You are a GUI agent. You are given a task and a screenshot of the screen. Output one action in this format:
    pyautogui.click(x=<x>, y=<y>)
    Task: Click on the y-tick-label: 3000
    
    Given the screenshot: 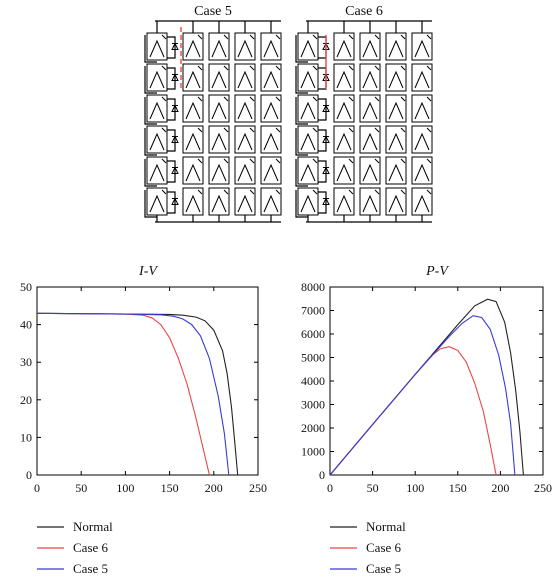 What is the action you would take?
    pyautogui.click(x=313, y=405)
    